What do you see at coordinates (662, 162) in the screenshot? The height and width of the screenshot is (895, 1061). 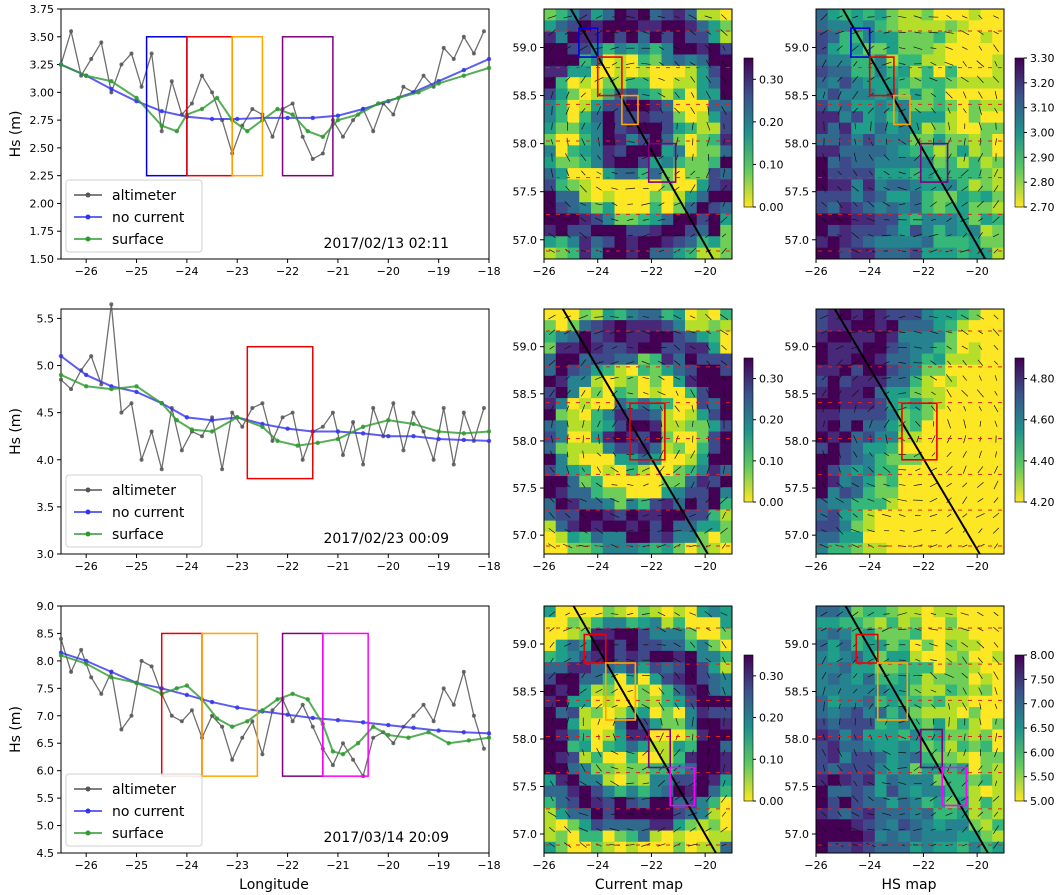 I see `highlight-box` at bounding box center [662, 162].